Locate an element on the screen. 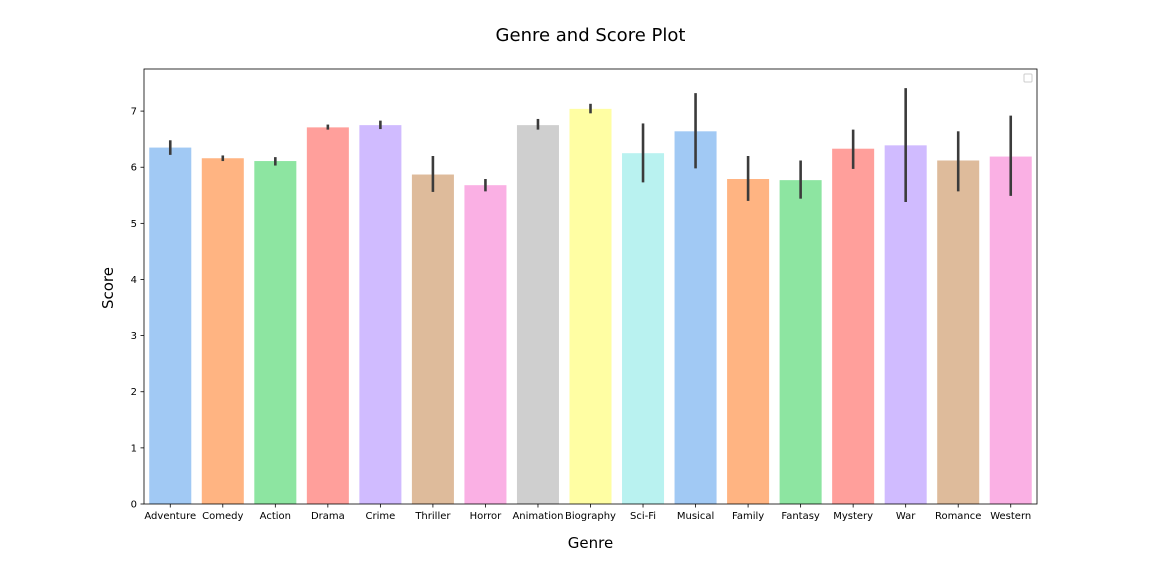 This screenshot has width=1152, height=580. bar-family is located at coordinates (748, 341).